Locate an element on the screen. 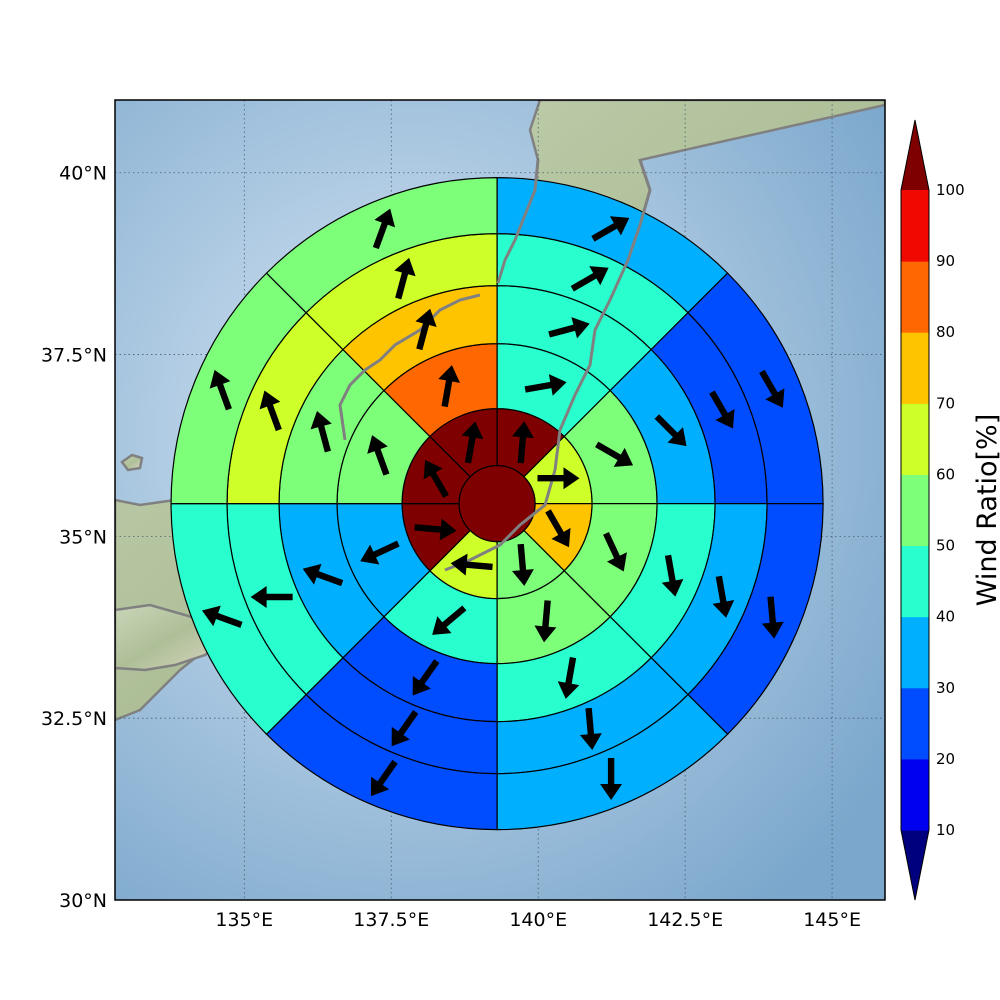 The image size is (1000, 1000). colorbar-under-extension is located at coordinates (915, 865).